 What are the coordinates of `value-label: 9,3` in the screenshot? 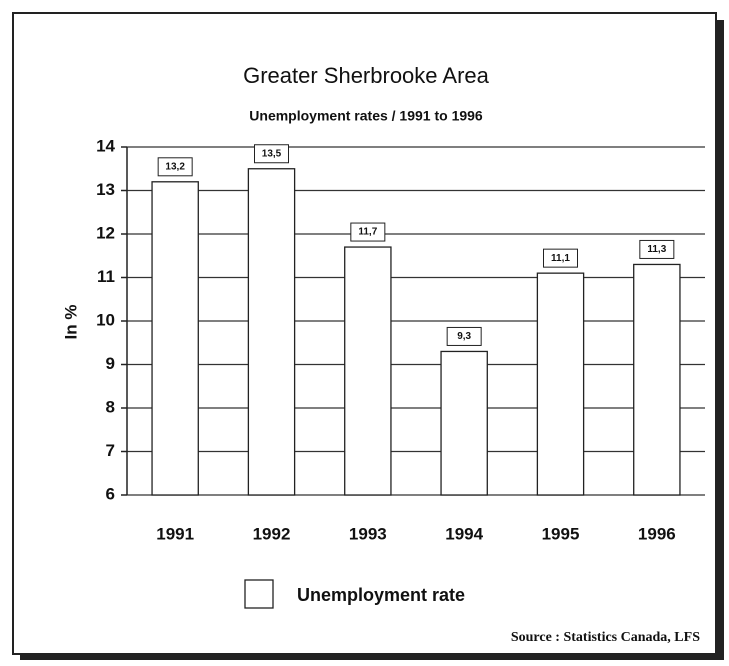 It's located at (464, 336).